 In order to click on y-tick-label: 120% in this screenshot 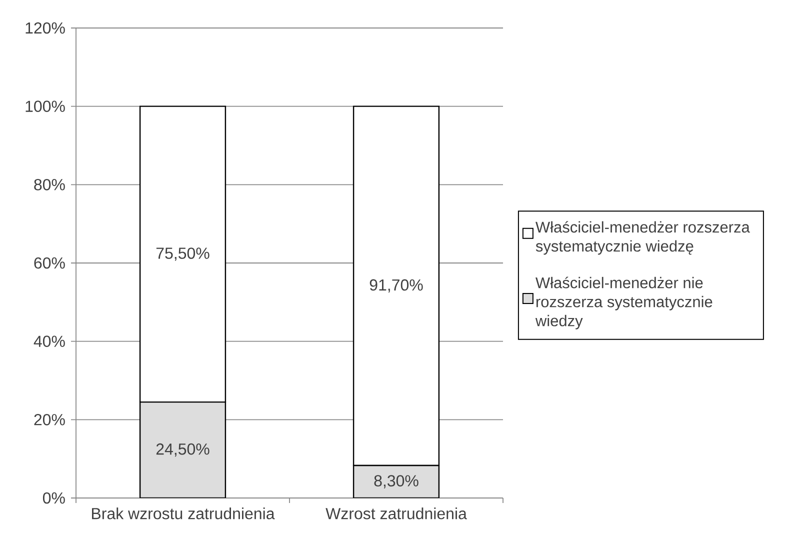, I will do `click(45, 28)`.